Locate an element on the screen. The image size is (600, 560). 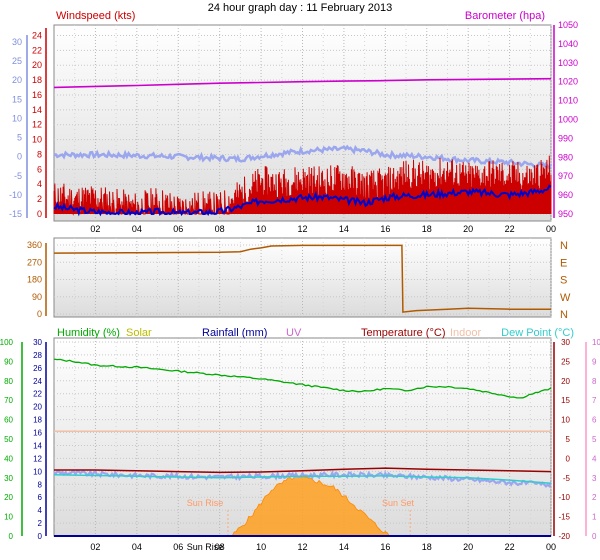
humidity-tick: 40 is located at coordinates (8, 458).